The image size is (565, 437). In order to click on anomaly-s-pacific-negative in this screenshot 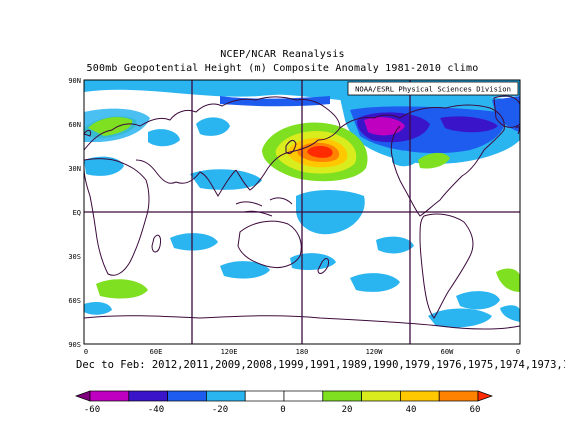, I will do `click(313, 261)`.